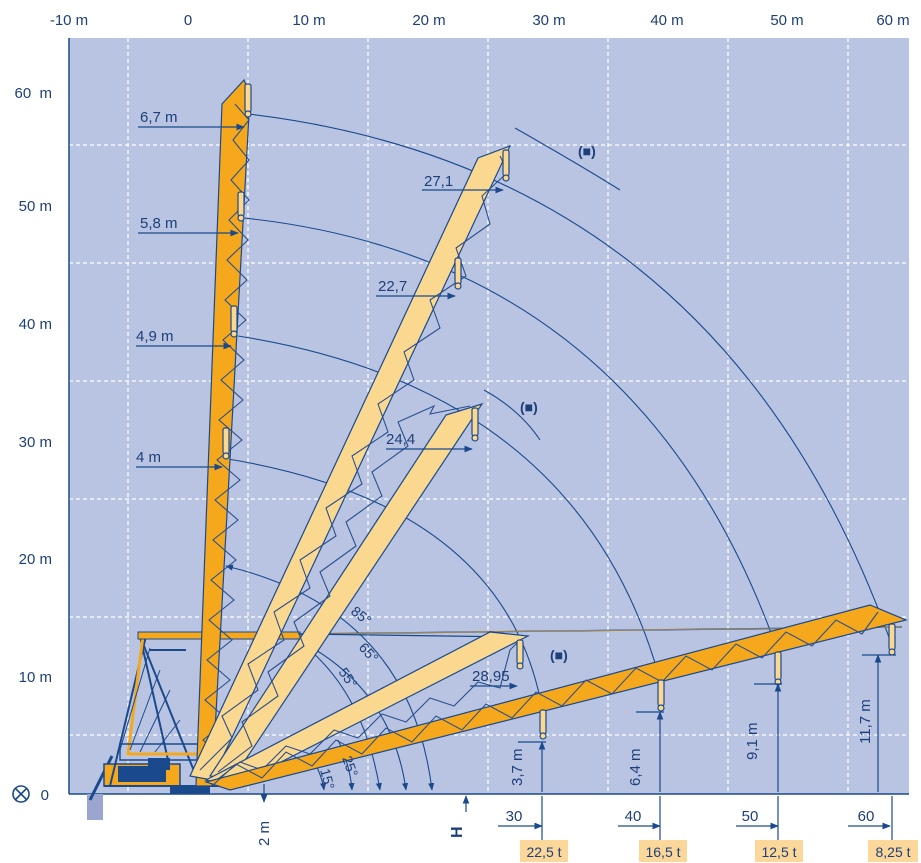 This screenshot has height=863, width=921. What do you see at coordinates (438, 181) in the screenshot?
I see `radius-label: 27,1` at bounding box center [438, 181].